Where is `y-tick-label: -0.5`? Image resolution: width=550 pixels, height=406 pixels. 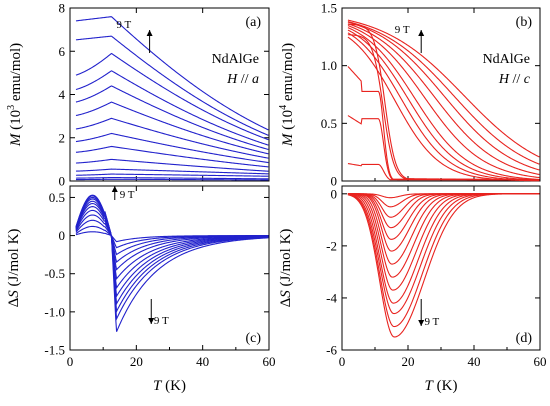
y-tick-label: -0.5 is located at coordinates (54, 273).